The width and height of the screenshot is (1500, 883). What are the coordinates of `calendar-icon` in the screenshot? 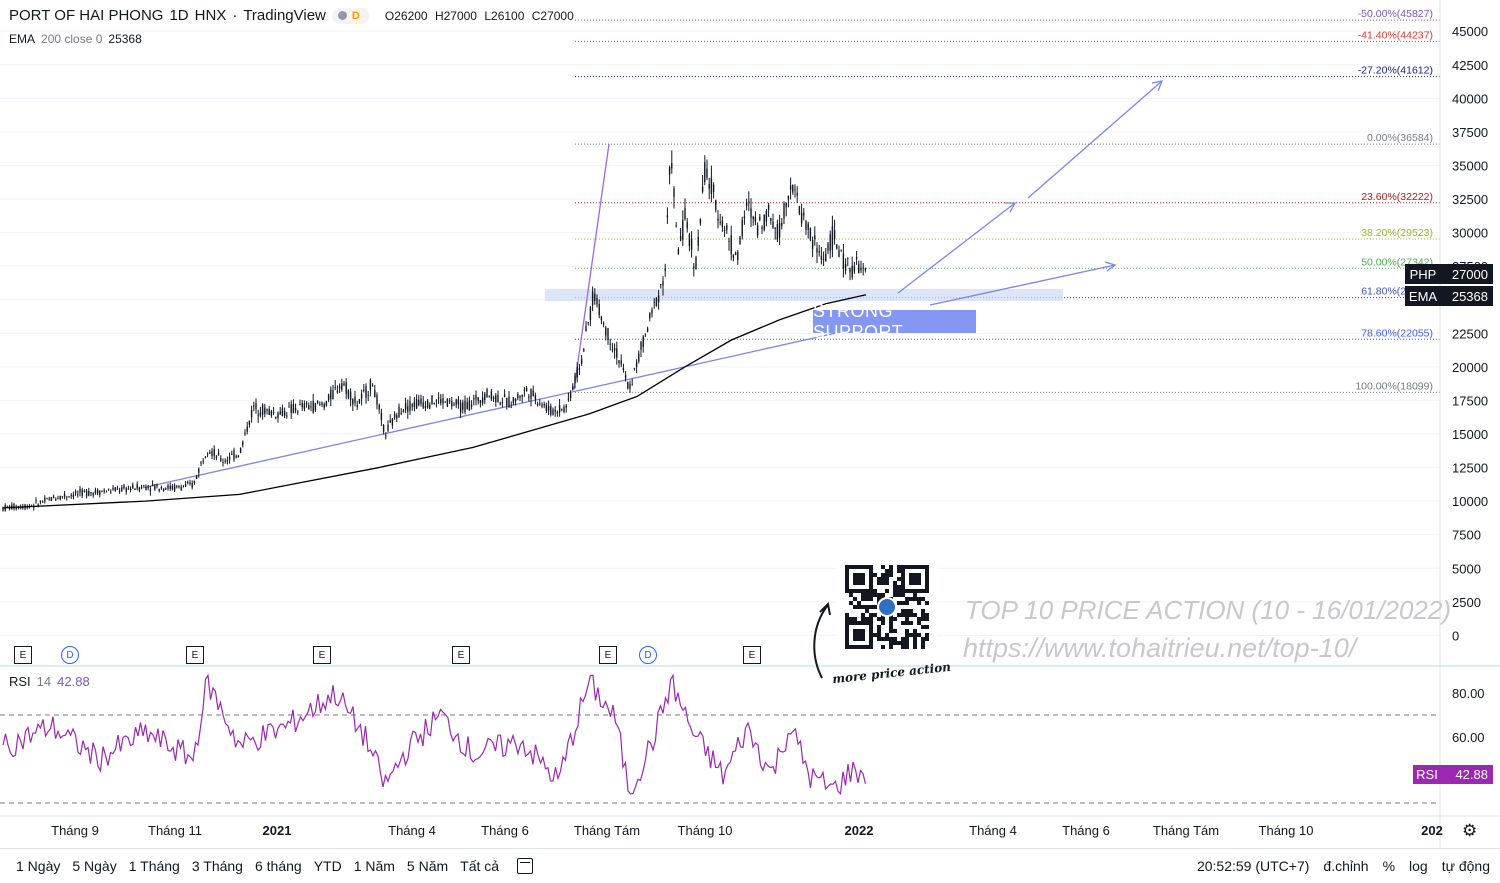 It's located at (525, 866).